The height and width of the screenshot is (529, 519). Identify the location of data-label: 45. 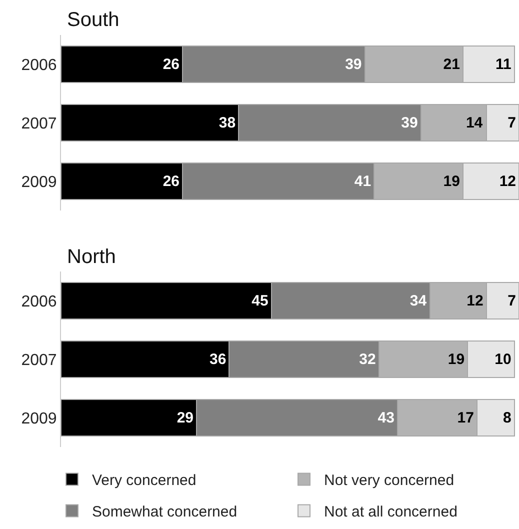
(260, 301).